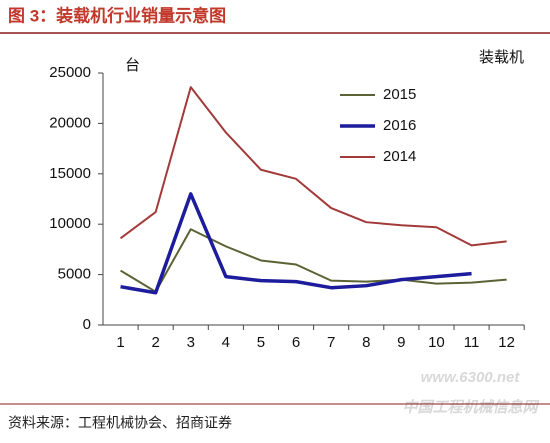  Describe the element at coordinates (436, 342) in the screenshot. I see `x-tick-label: 10` at that location.